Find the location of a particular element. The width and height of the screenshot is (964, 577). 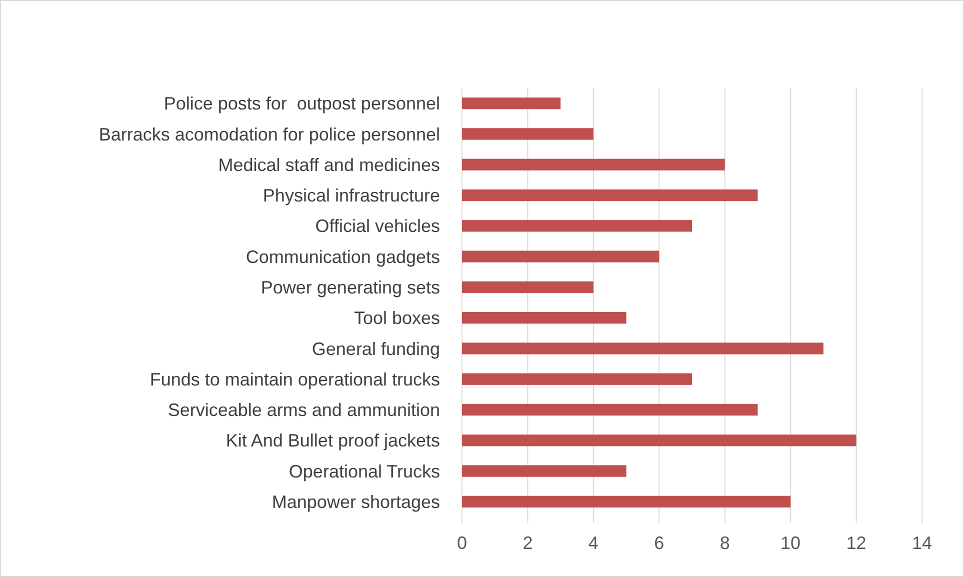

x-tick-label: 12 is located at coordinates (856, 543).